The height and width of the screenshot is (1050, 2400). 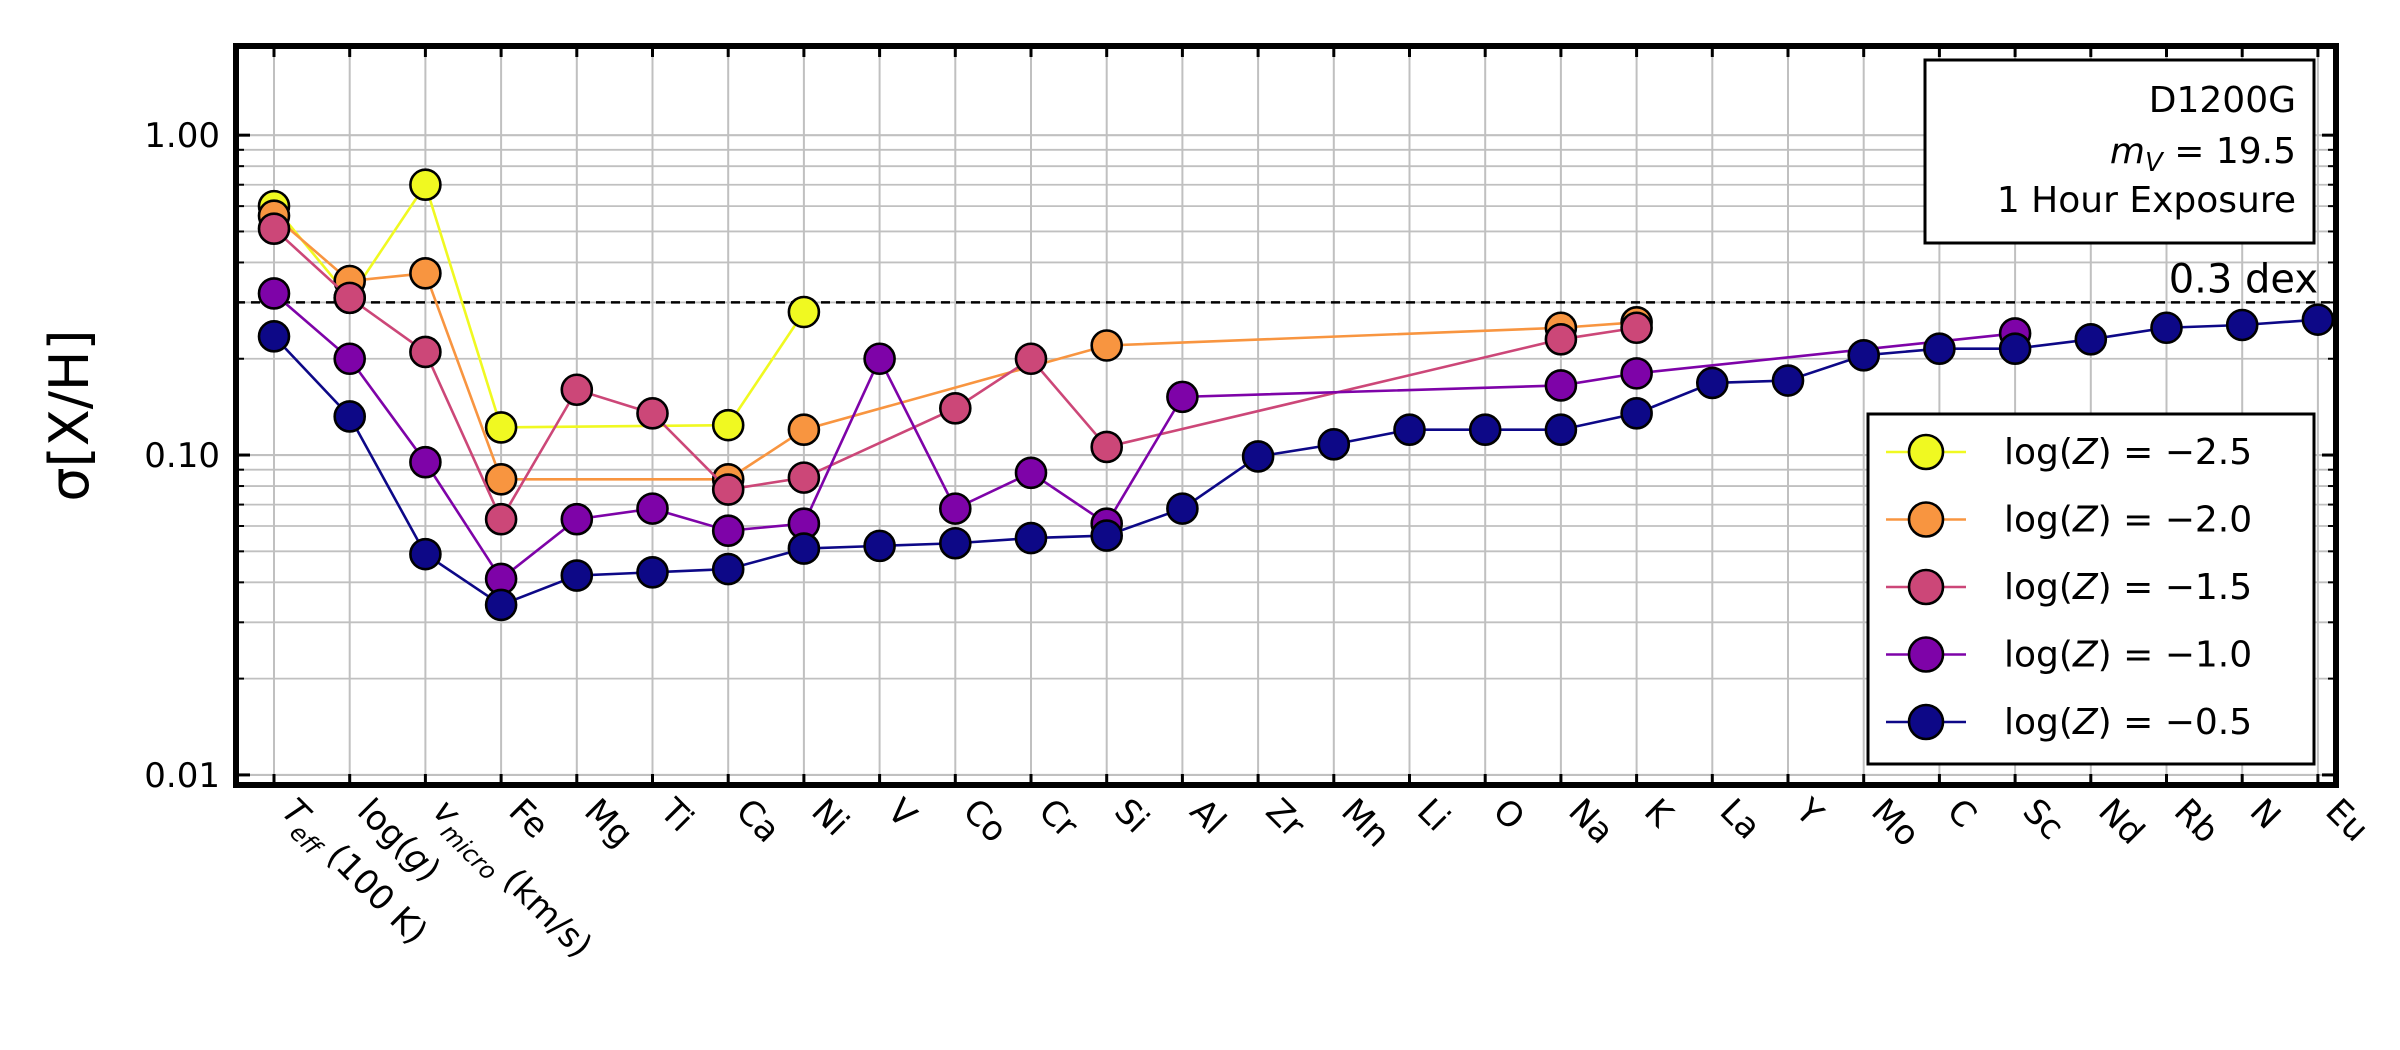 I want to click on x-tick-label-main: Ca, so click(x=758, y=821).